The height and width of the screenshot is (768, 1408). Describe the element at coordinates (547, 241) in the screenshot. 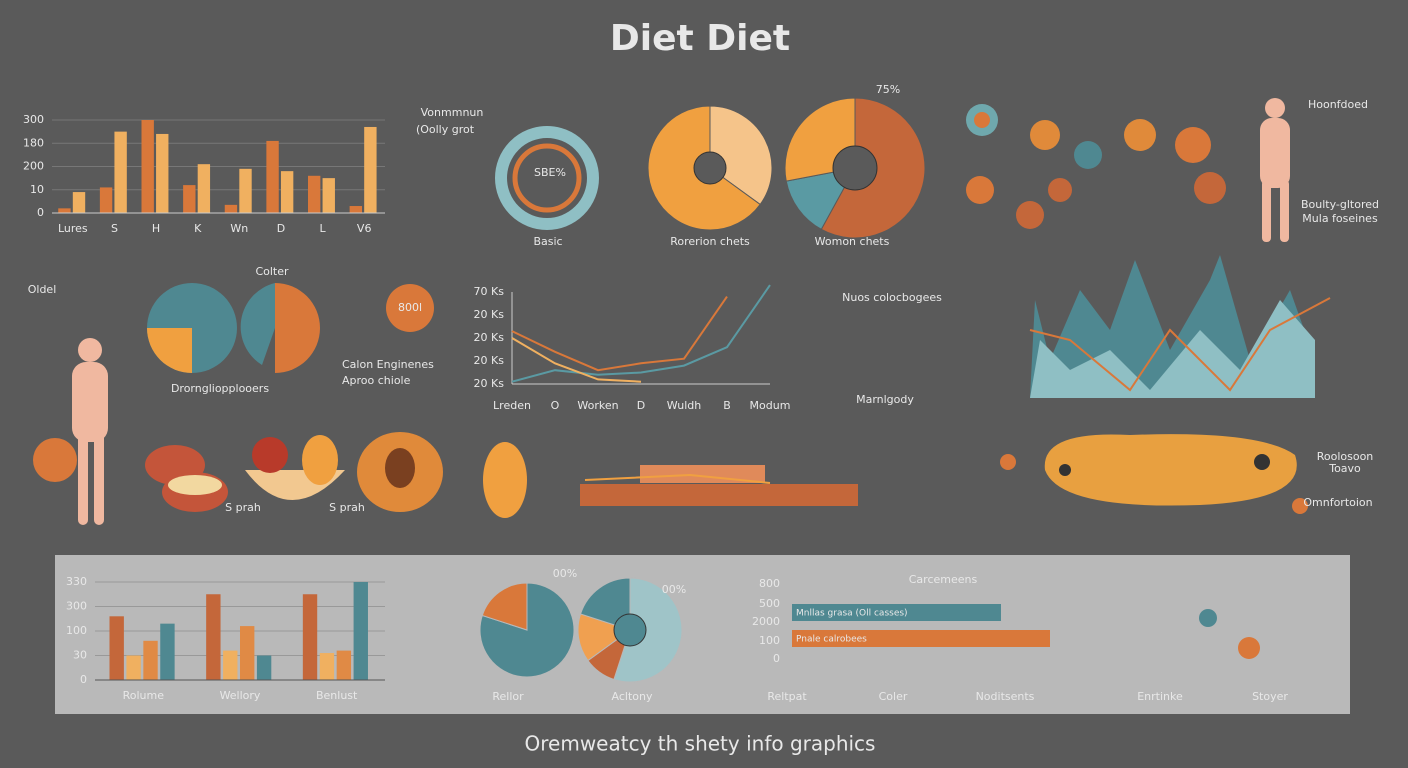

I see `label: Basic` at that location.